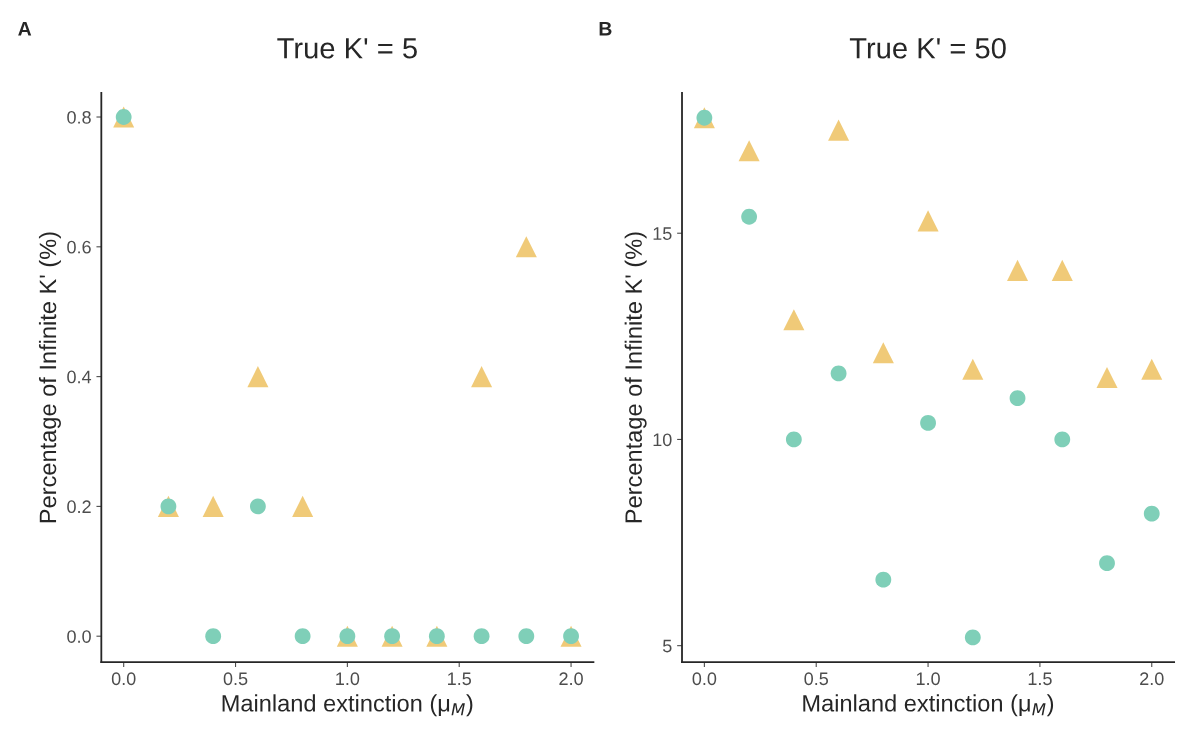 The width and height of the screenshot is (1192, 744). What do you see at coordinates (79, 247) in the screenshot?
I see `y-tick-label: 0.6` at bounding box center [79, 247].